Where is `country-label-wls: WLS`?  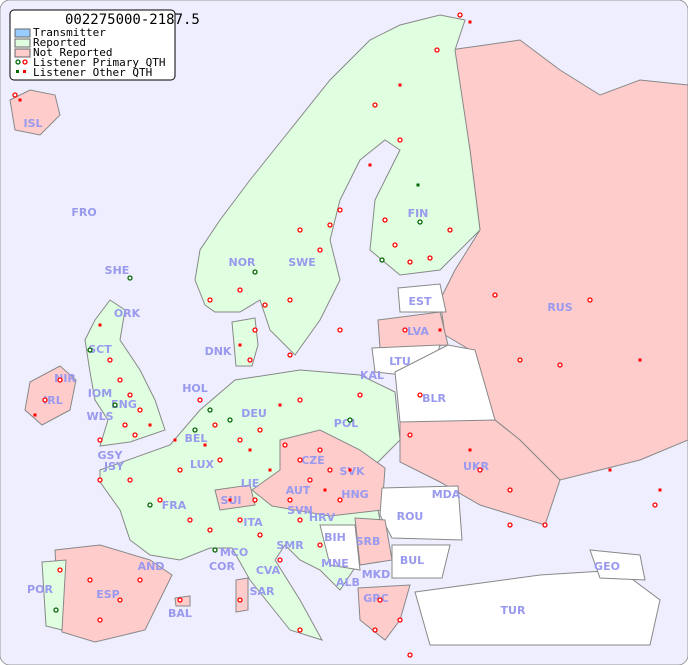 country-label-wls: WLS is located at coordinates (99, 416).